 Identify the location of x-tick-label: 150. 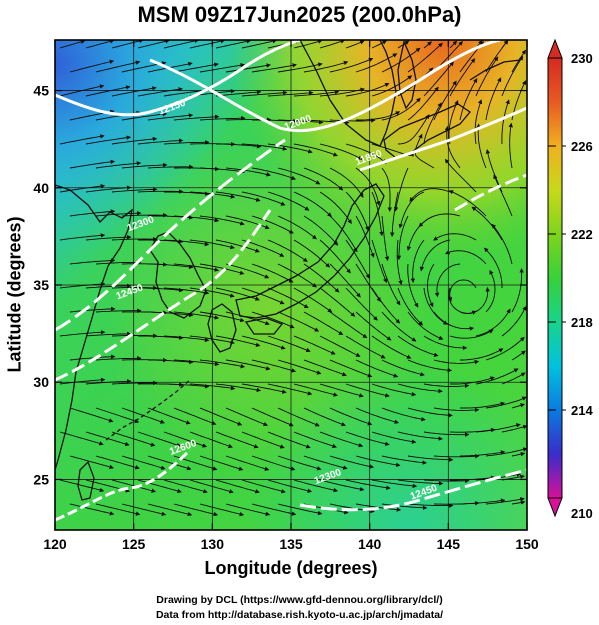
(527, 544).